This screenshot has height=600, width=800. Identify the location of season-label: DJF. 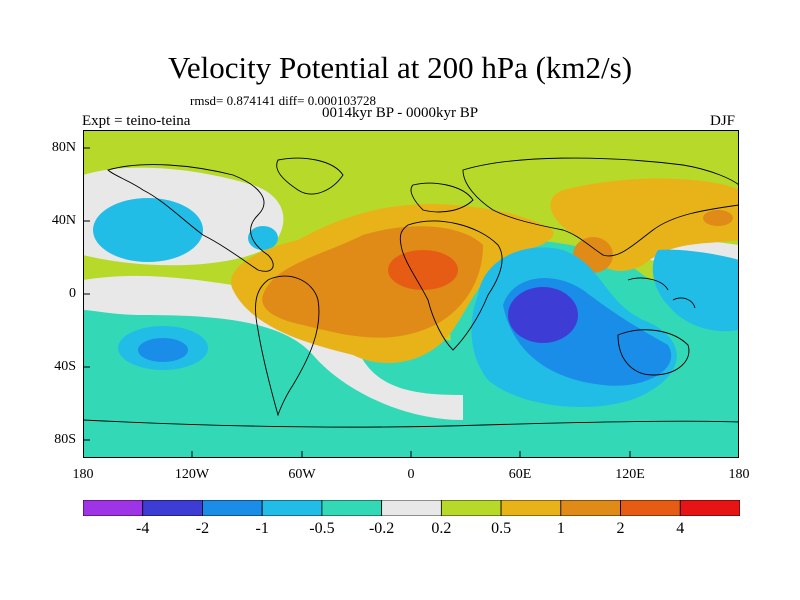
(723, 121).